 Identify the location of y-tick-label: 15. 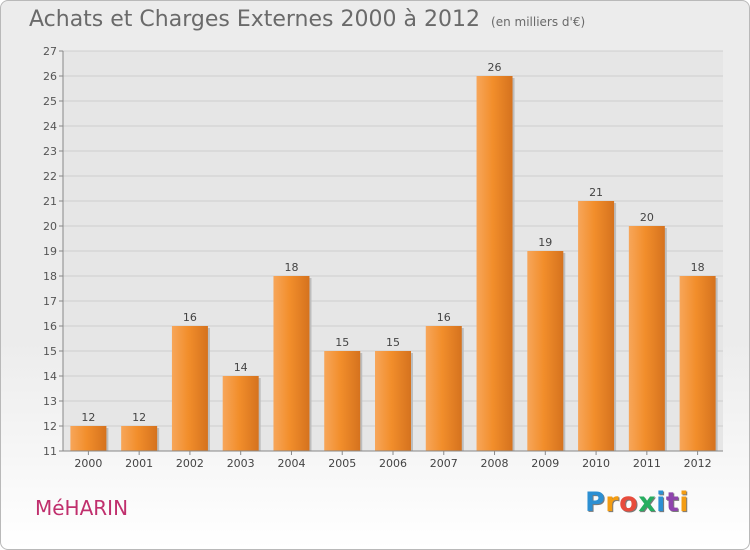
(50, 351).